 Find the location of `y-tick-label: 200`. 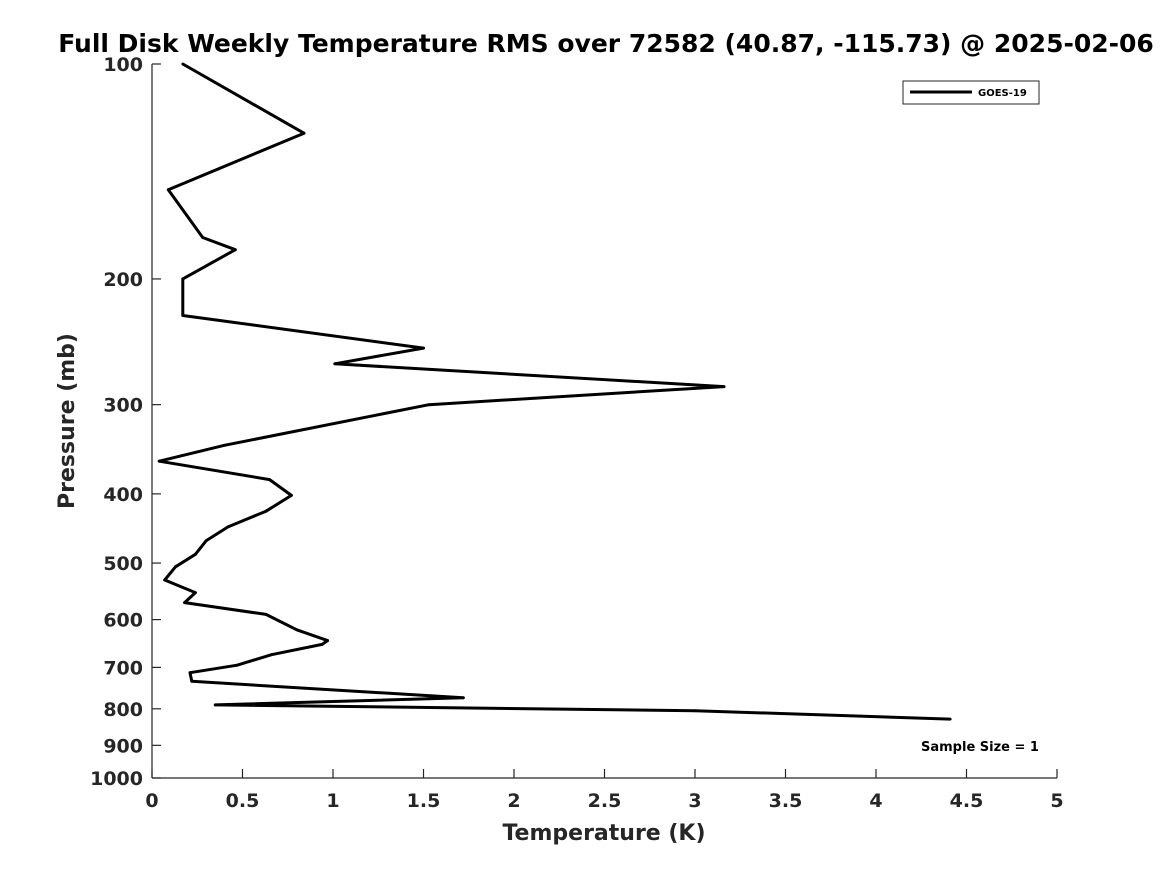

y-tick-label: 200 is located at coordinates (123, 280).